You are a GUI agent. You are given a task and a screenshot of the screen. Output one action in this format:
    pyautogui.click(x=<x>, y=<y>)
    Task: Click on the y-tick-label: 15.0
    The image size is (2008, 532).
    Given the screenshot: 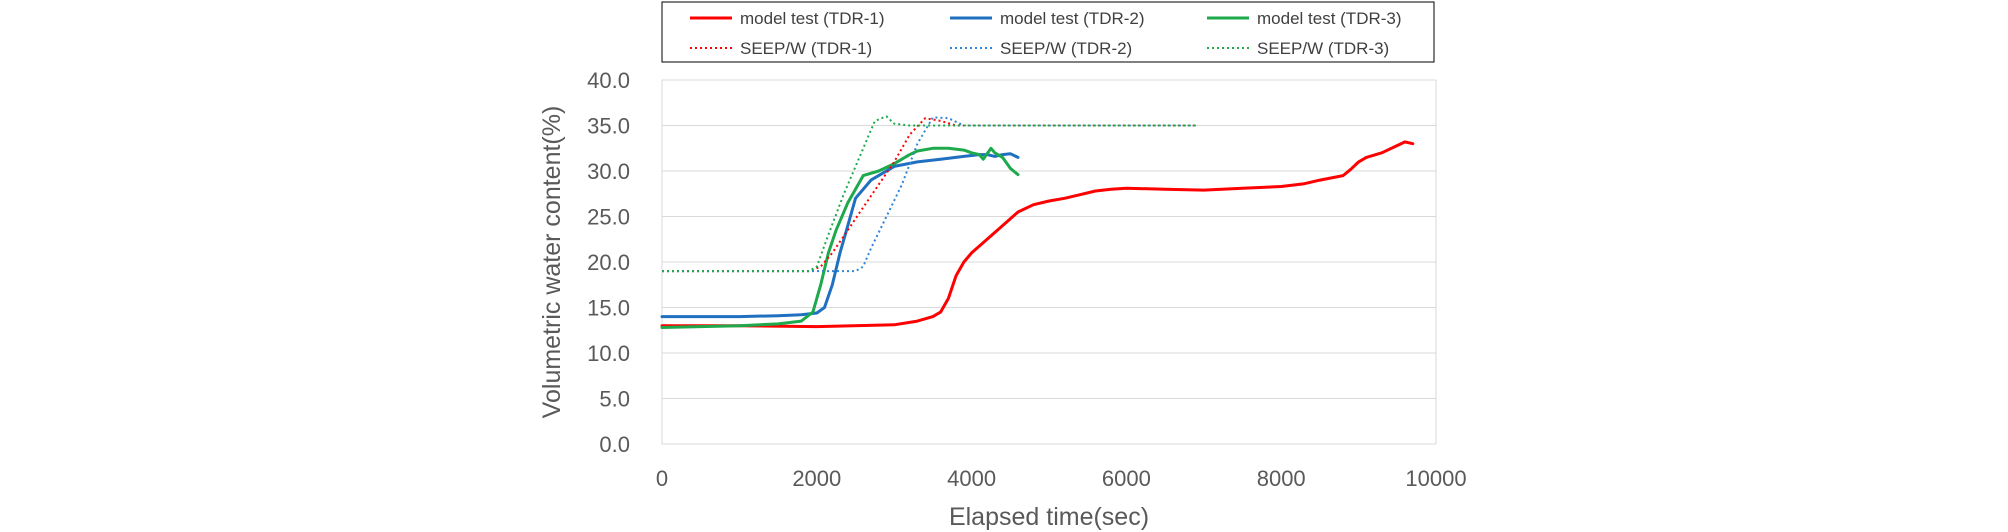 What is the action you would take?
    pyautogui.click(x=608, y=308)
    